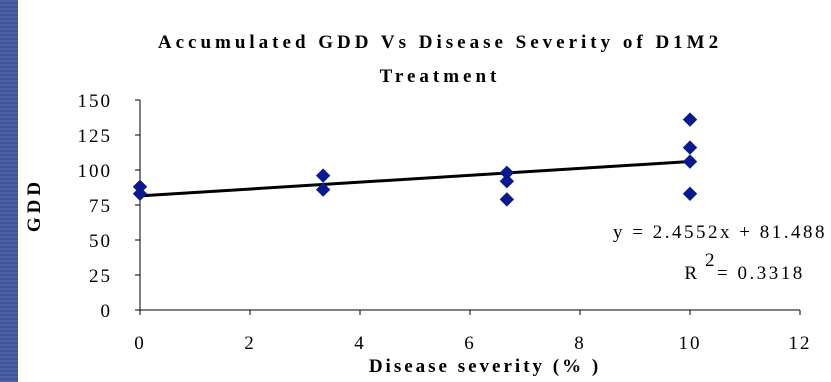 Image resolution: width=831 pixels, height=382 pixels. I want to click on x-tick-label: 6, so click(470, 343).